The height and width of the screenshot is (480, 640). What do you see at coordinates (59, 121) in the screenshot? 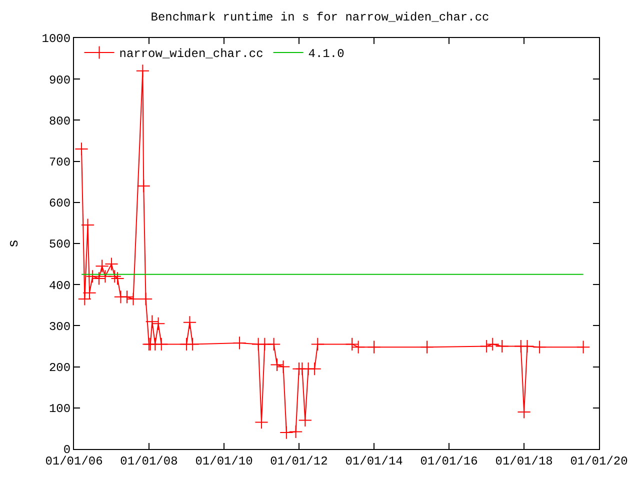
I see `y-tick-label: 800` at bounding box center [59, 121].